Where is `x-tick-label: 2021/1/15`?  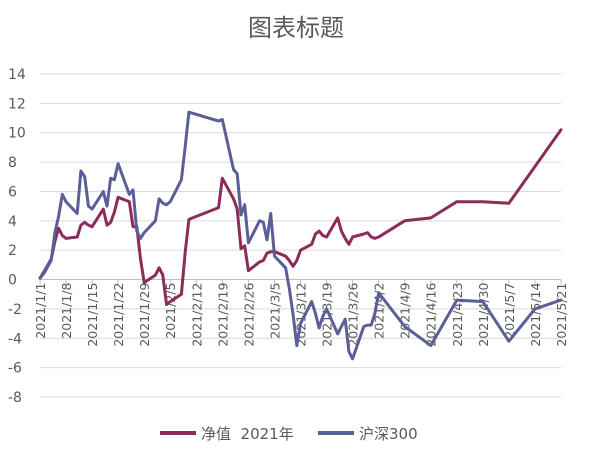
x-tick-label: 2021/1/15 is located at coordinates (92, 315).